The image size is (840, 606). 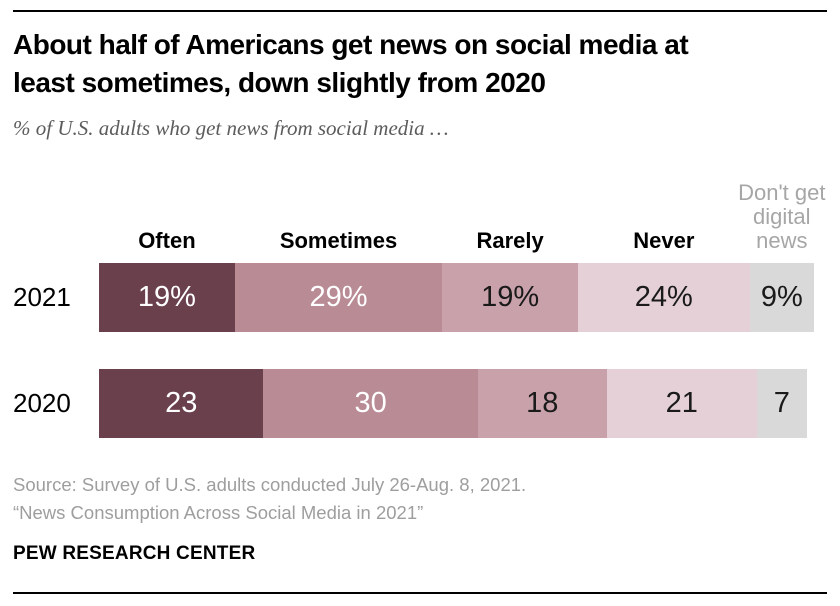 I want to click on stacked-bar: 19% 29% 19% 24% 9%, so click(x=456, y=297).